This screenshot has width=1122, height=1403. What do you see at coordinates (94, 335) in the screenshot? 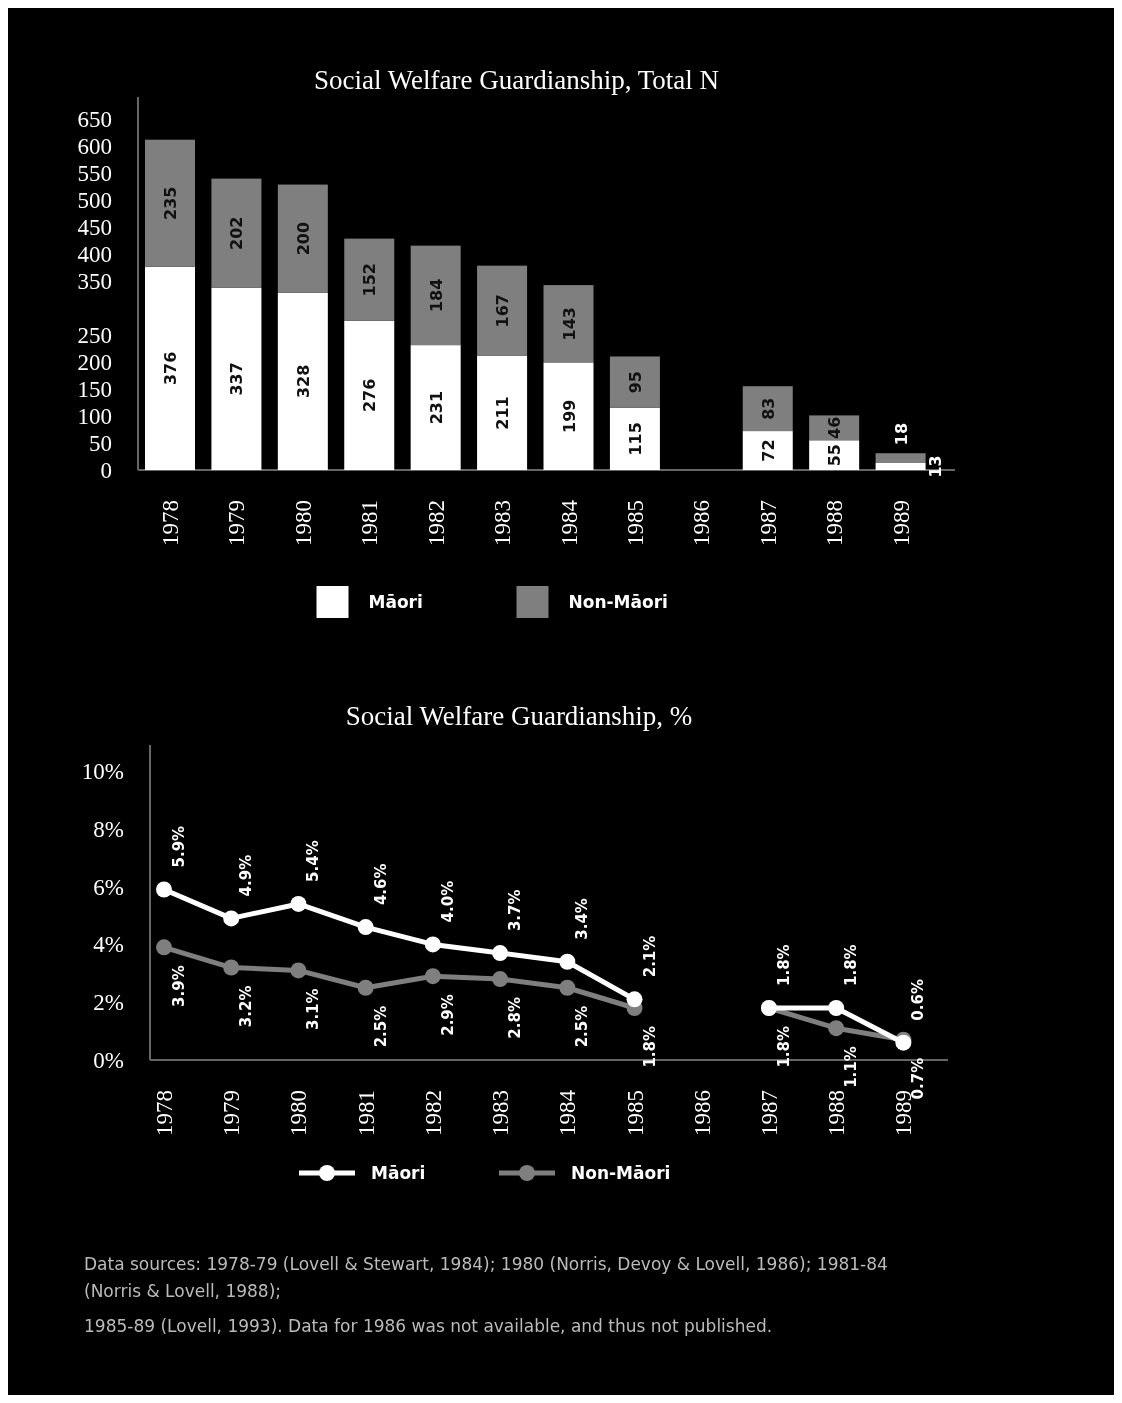
I see `y-tick-label: 250` at bounding box center [94, 335].